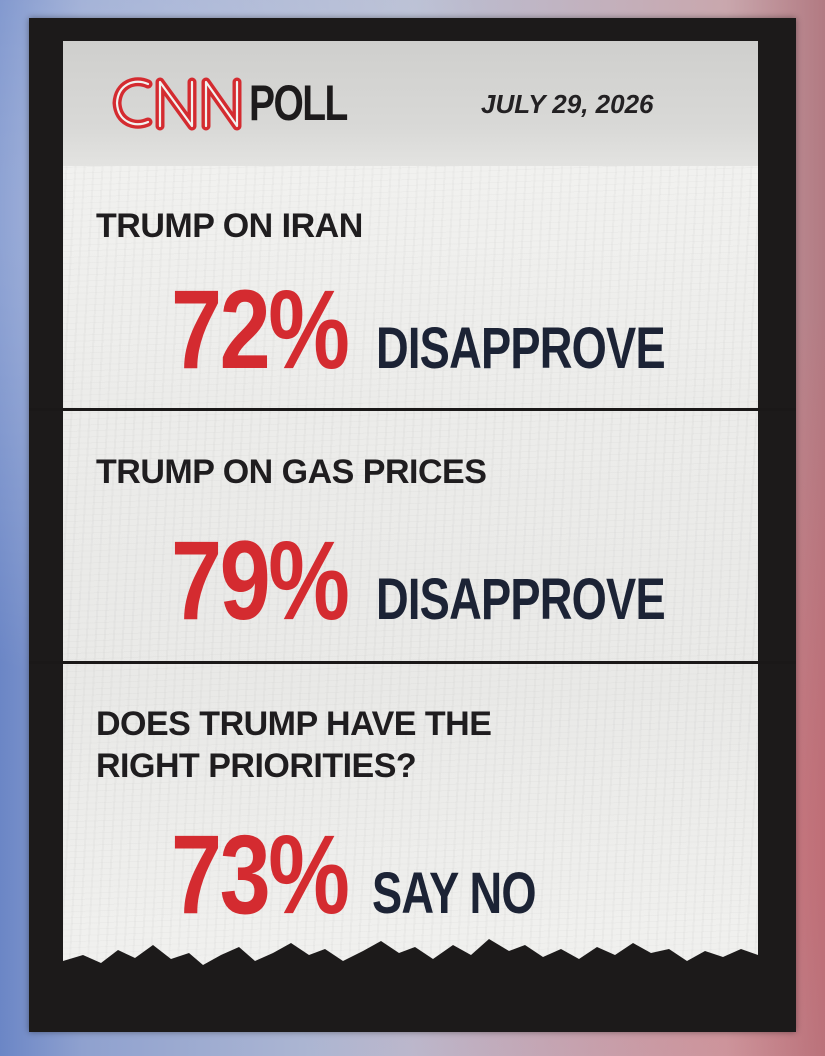  I want to click on cnn-poll-logo: POLL, so click(242, 103).